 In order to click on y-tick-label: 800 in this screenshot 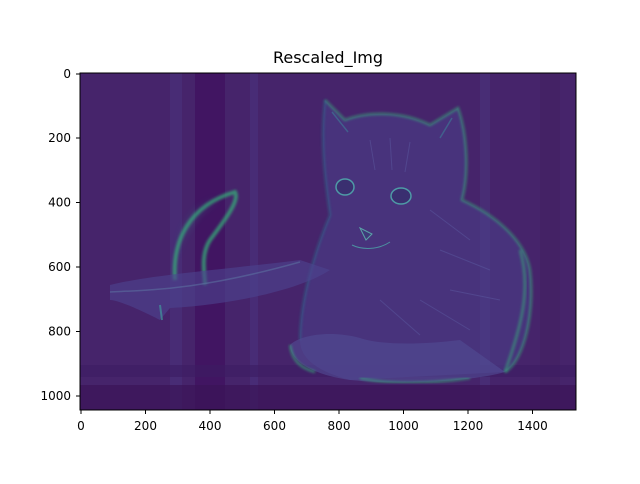, I will do `click(59, 332)`.